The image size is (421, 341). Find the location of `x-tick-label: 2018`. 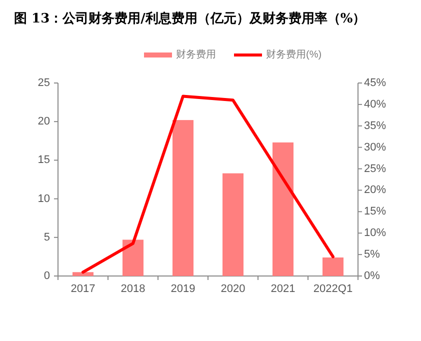

x-tick-label: 2018 is located at coordinates (133, 289).